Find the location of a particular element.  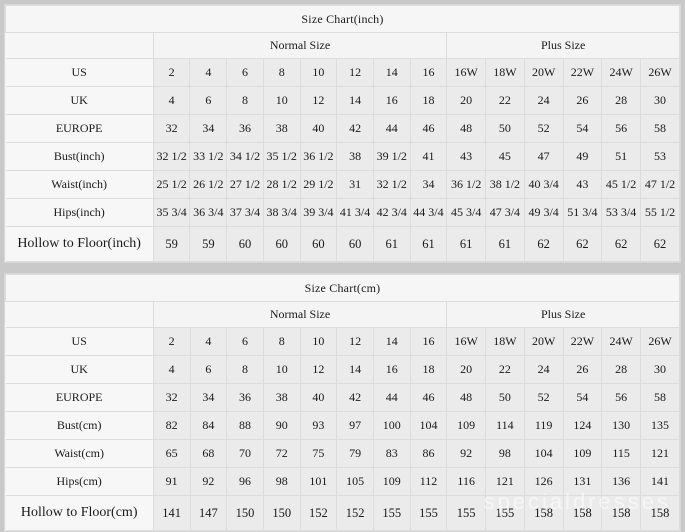

table-cell: 47 1/2 is located at coordinates (660, 184).